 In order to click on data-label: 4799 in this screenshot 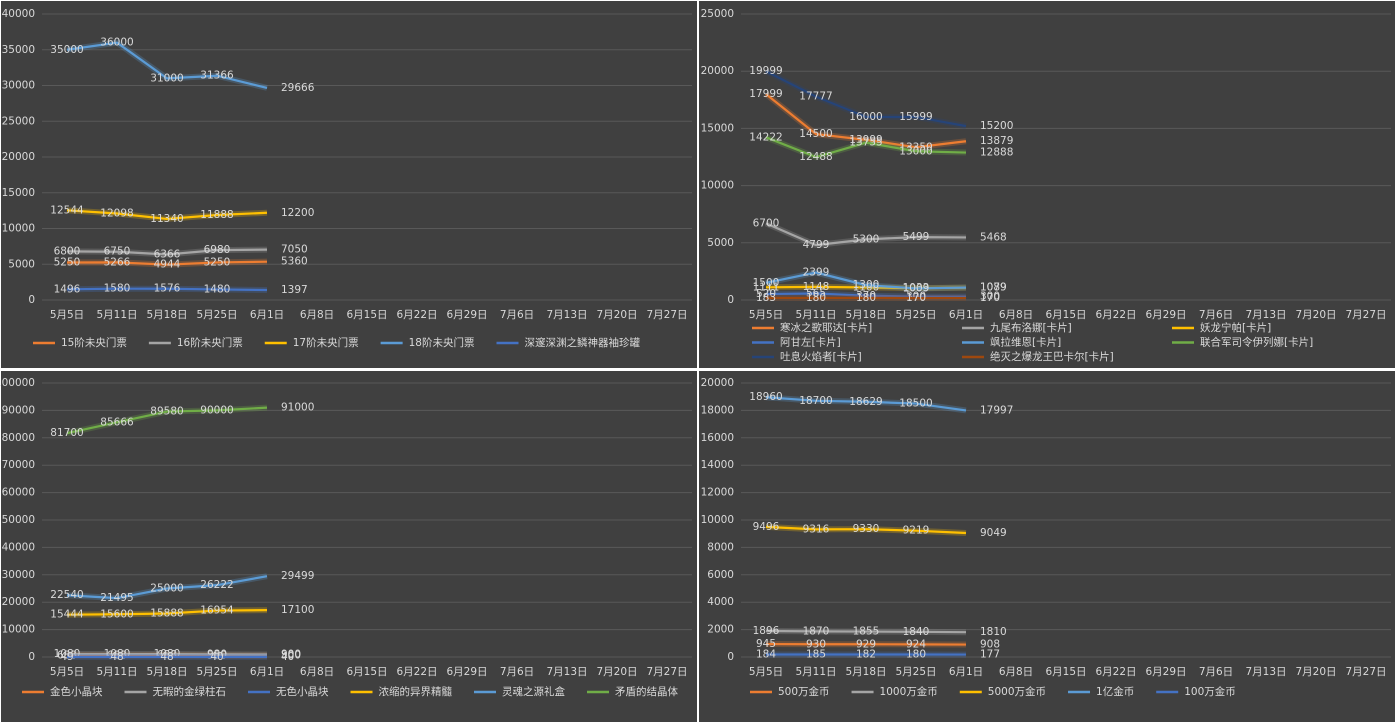, I will do `click(816, 245)`.